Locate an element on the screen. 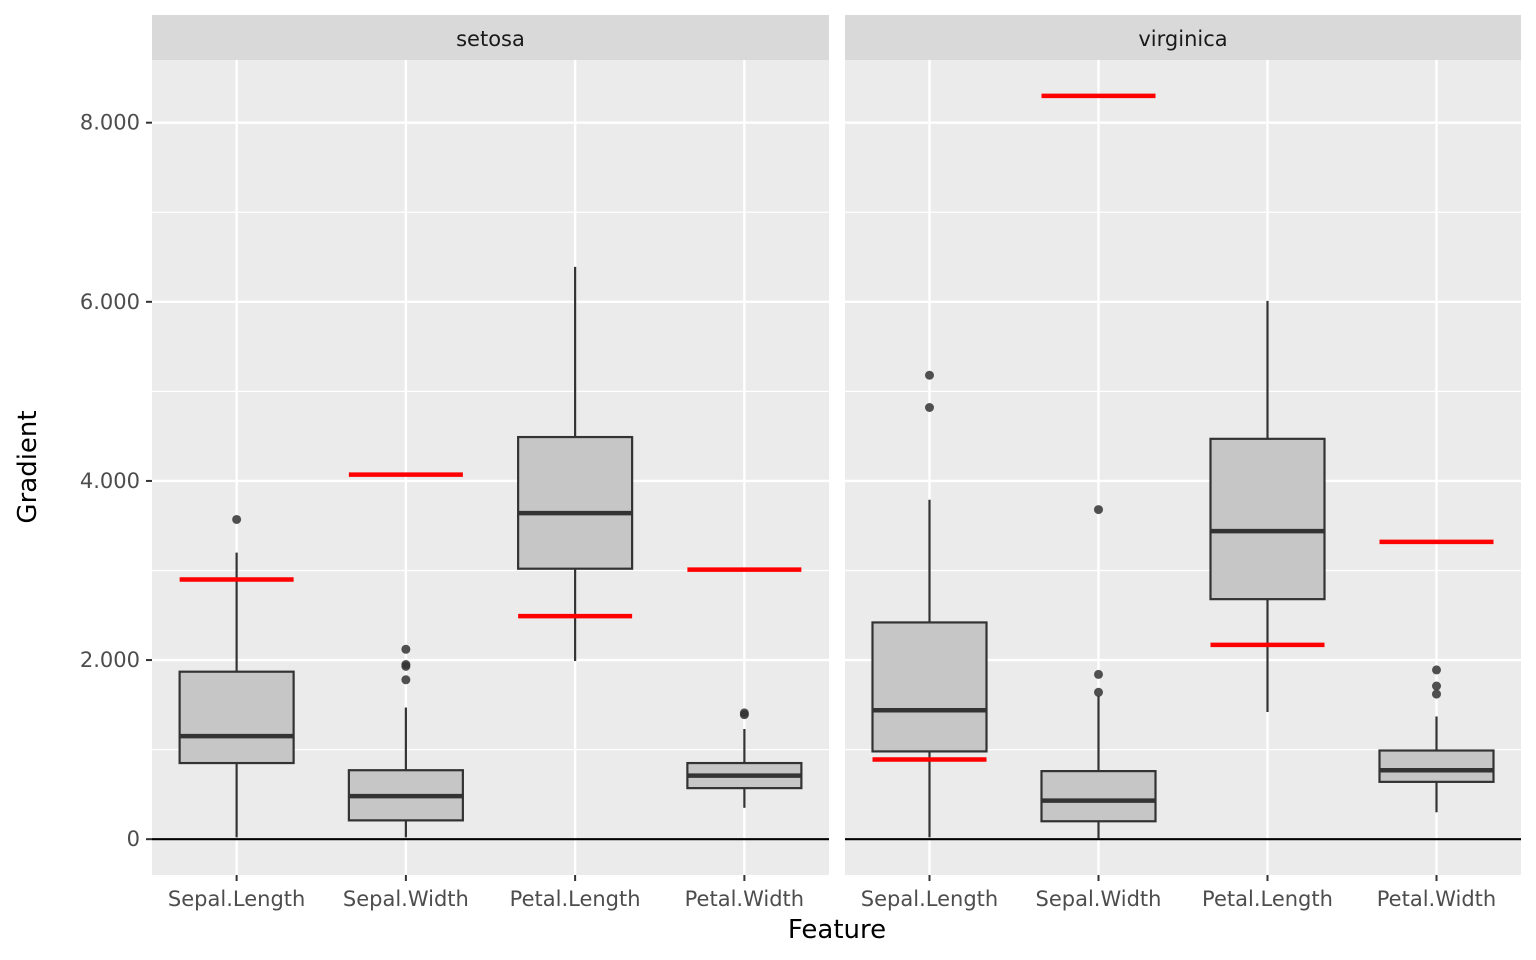 The image size is (1536, 960). y-axis: 0 2.000 4.000 6.000 8.000 is located at coordinates (116, 481).